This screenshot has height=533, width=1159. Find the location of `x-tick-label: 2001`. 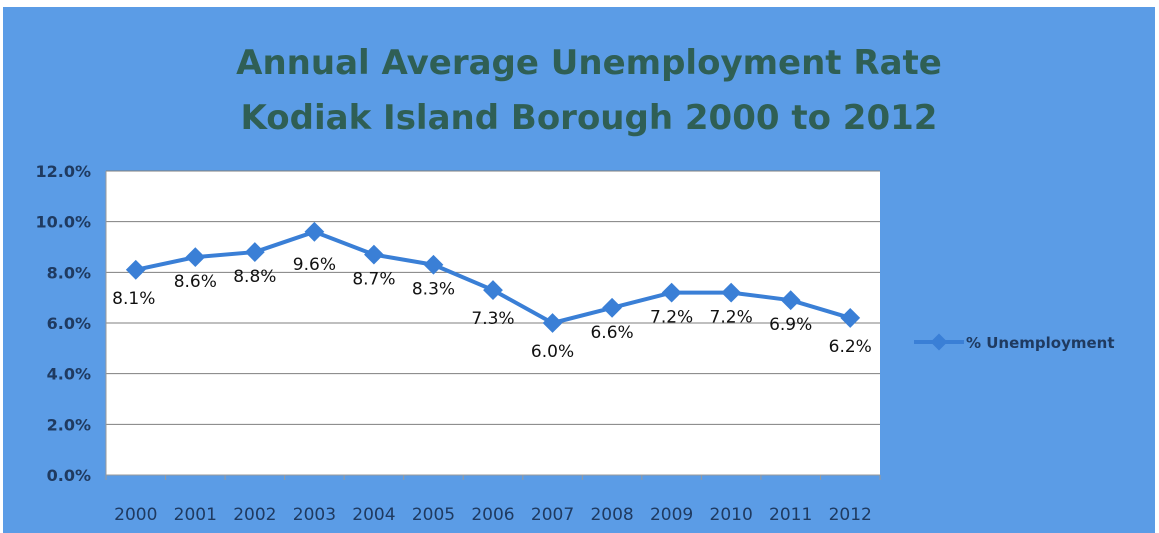

x-tick-label: 2001 is located at coordinates (195, 515).